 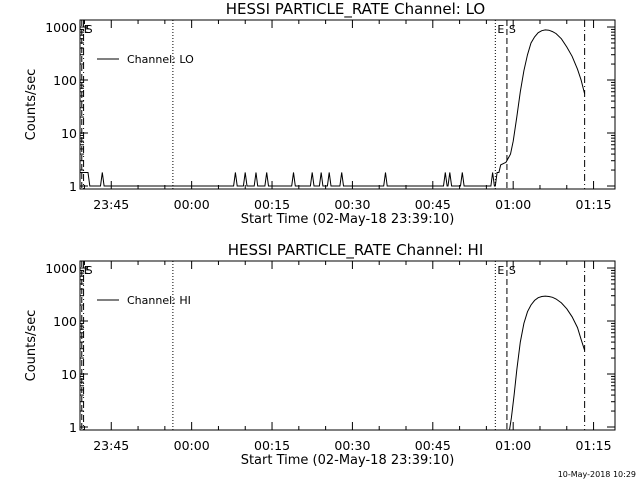 I want to click on legend-label: Channel: HI, so click(x=159, y=300).